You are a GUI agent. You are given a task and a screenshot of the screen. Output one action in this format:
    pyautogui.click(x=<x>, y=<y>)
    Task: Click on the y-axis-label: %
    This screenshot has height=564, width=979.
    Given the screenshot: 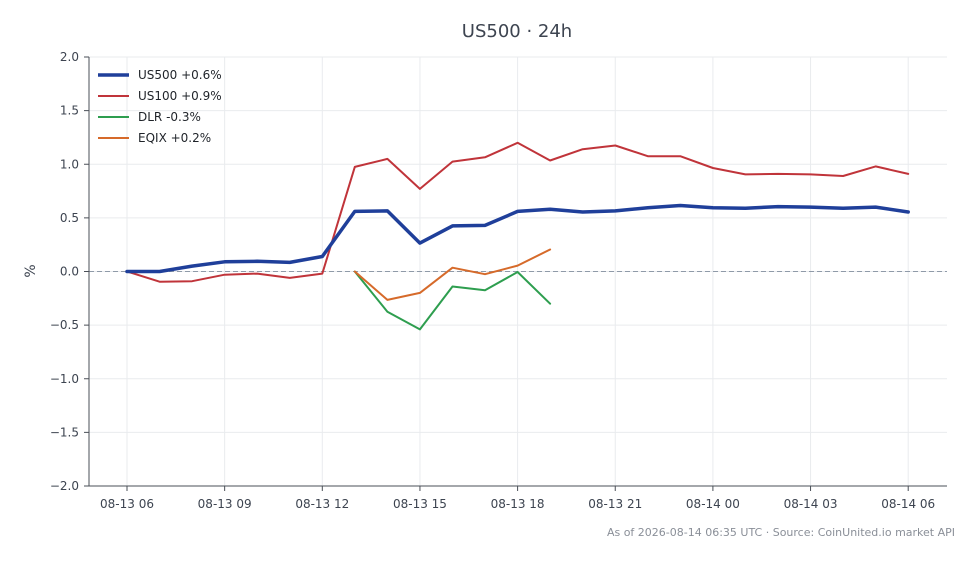 What is the action you would take?
    pyautogui.click(x=31, y=270)
    